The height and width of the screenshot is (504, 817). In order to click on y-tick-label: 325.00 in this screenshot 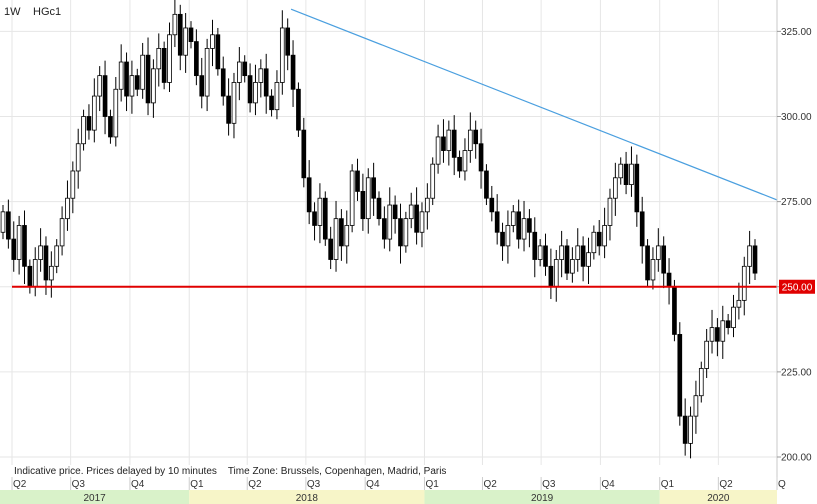, I will do `click(796, 32)`.